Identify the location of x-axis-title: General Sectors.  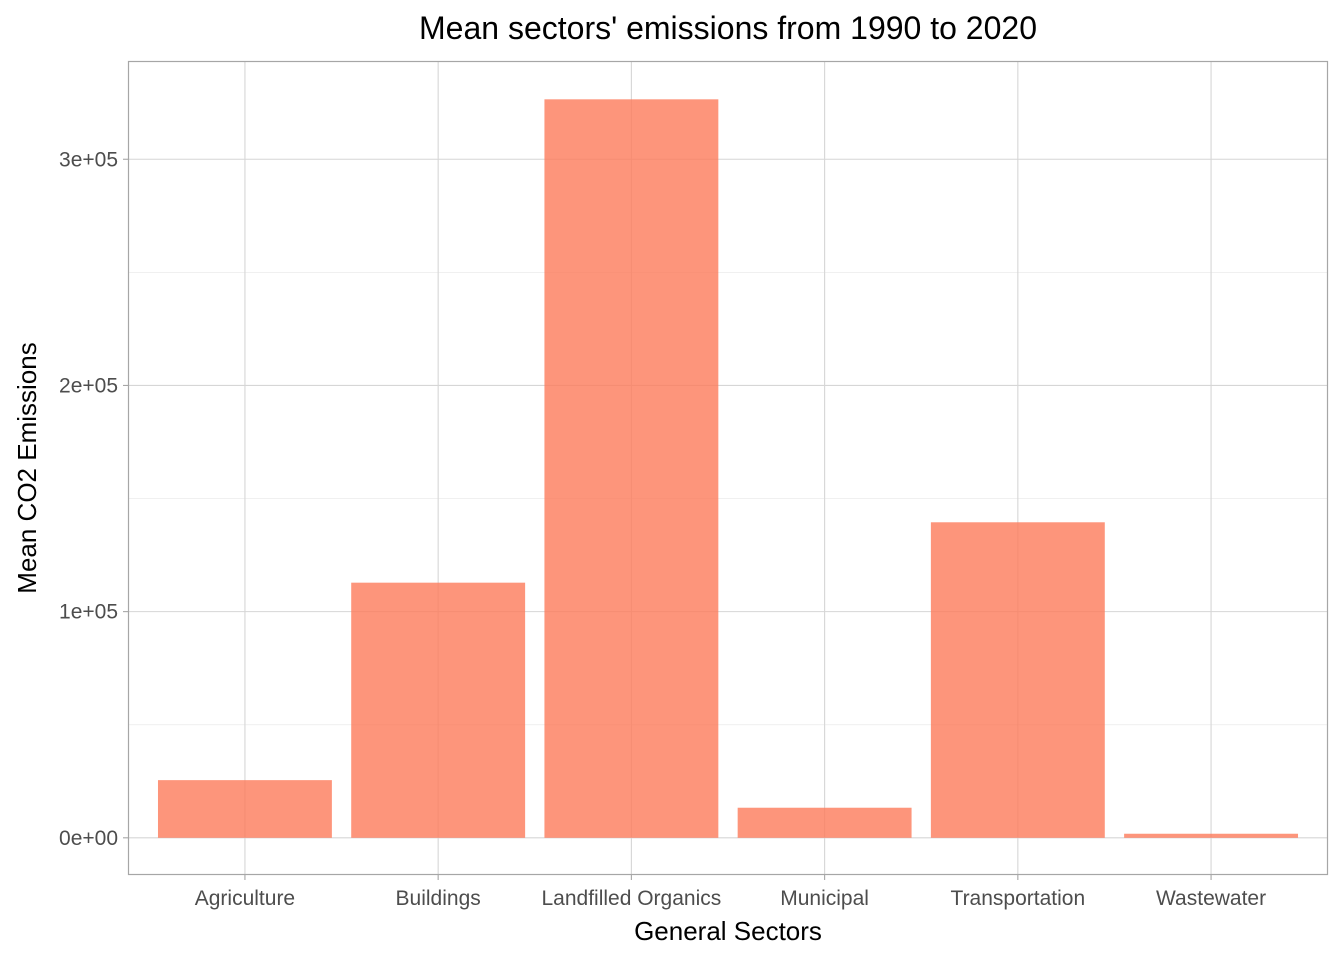
(728, 931).